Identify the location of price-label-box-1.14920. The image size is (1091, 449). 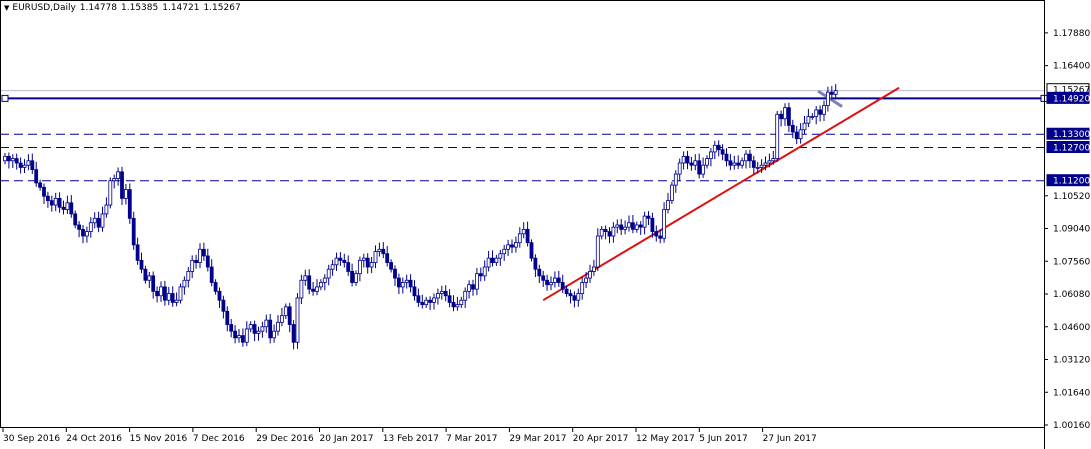
(1068, 97).